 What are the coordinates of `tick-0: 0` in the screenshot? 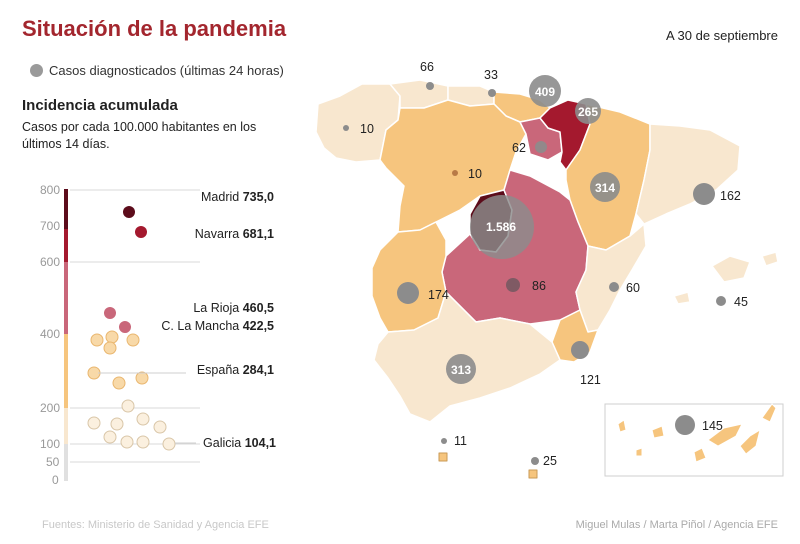 It's located at (55, 480).